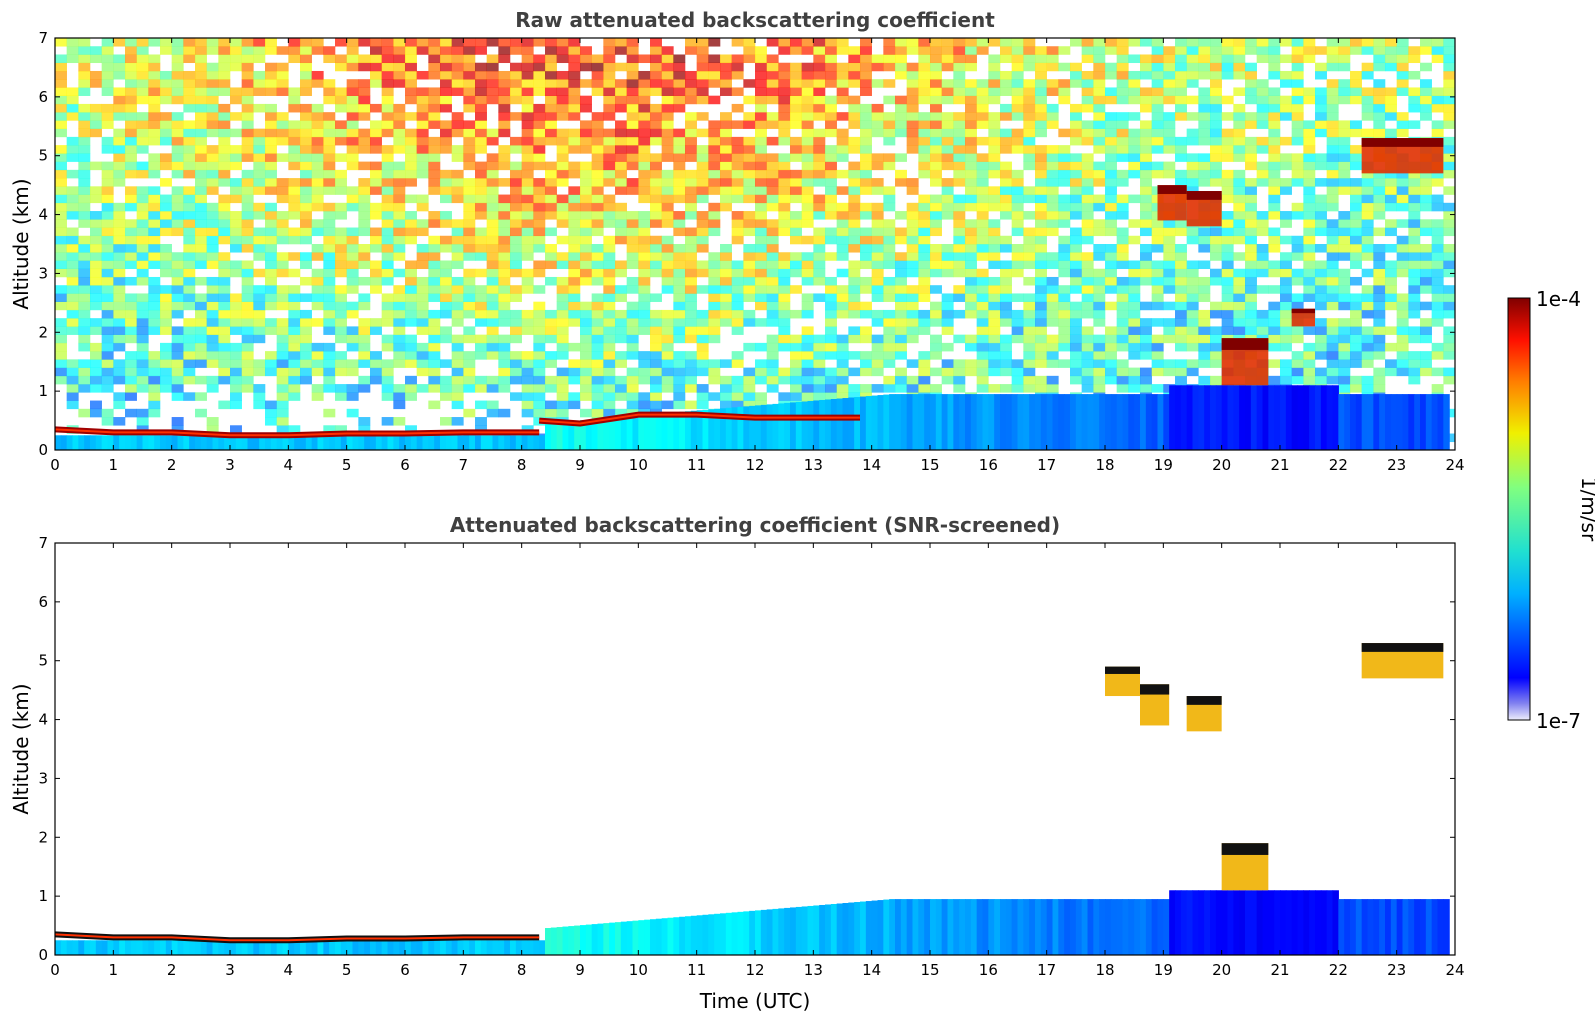  I want to click on cloud-top, so click(1172, 189).